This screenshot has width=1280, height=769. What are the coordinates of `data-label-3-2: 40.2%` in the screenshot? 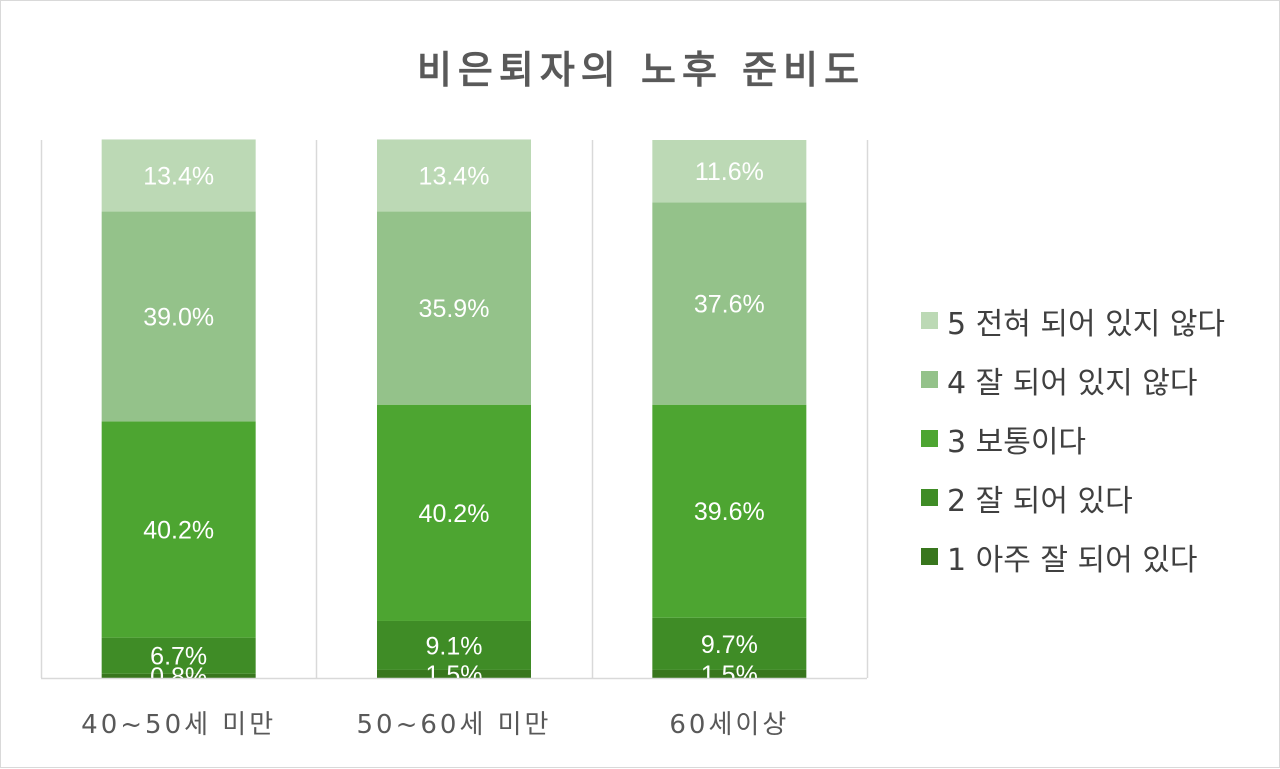 It's located at (454, 514).